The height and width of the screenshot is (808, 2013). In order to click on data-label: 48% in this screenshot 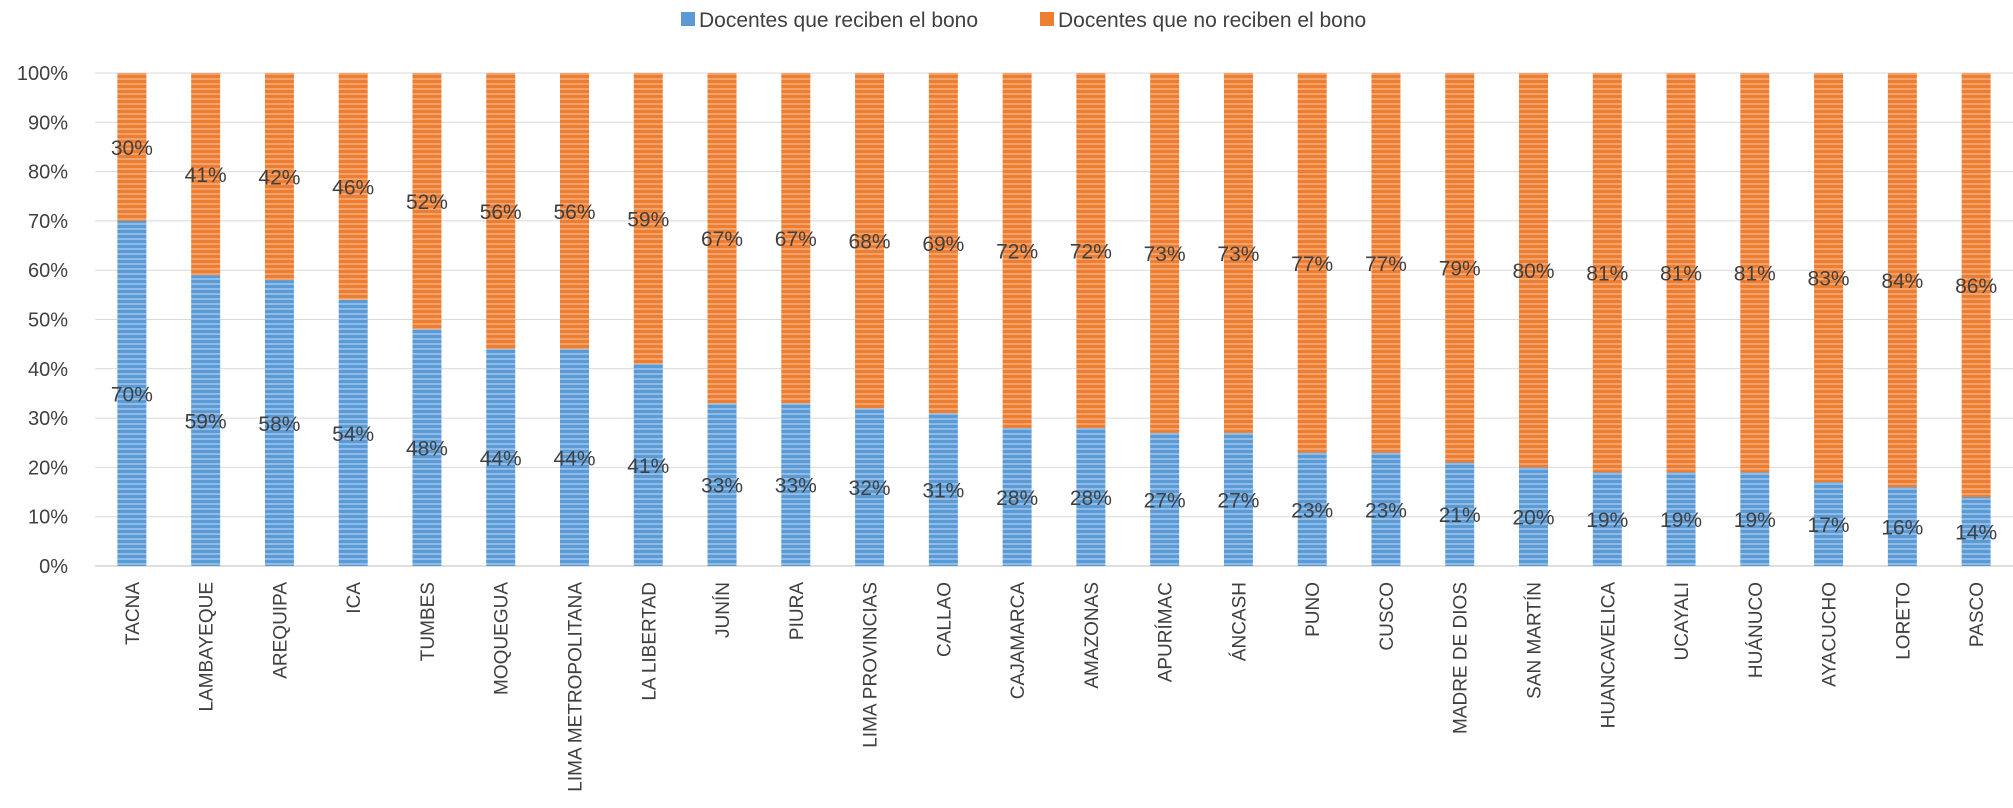, I will do `click(427, 449)`.